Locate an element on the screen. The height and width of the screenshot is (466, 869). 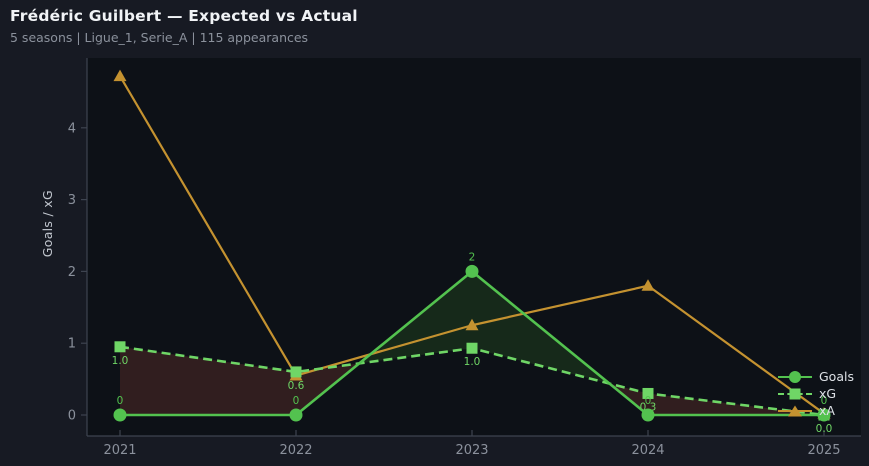
triangle-marker-icon is located at coordinates (795, 411).